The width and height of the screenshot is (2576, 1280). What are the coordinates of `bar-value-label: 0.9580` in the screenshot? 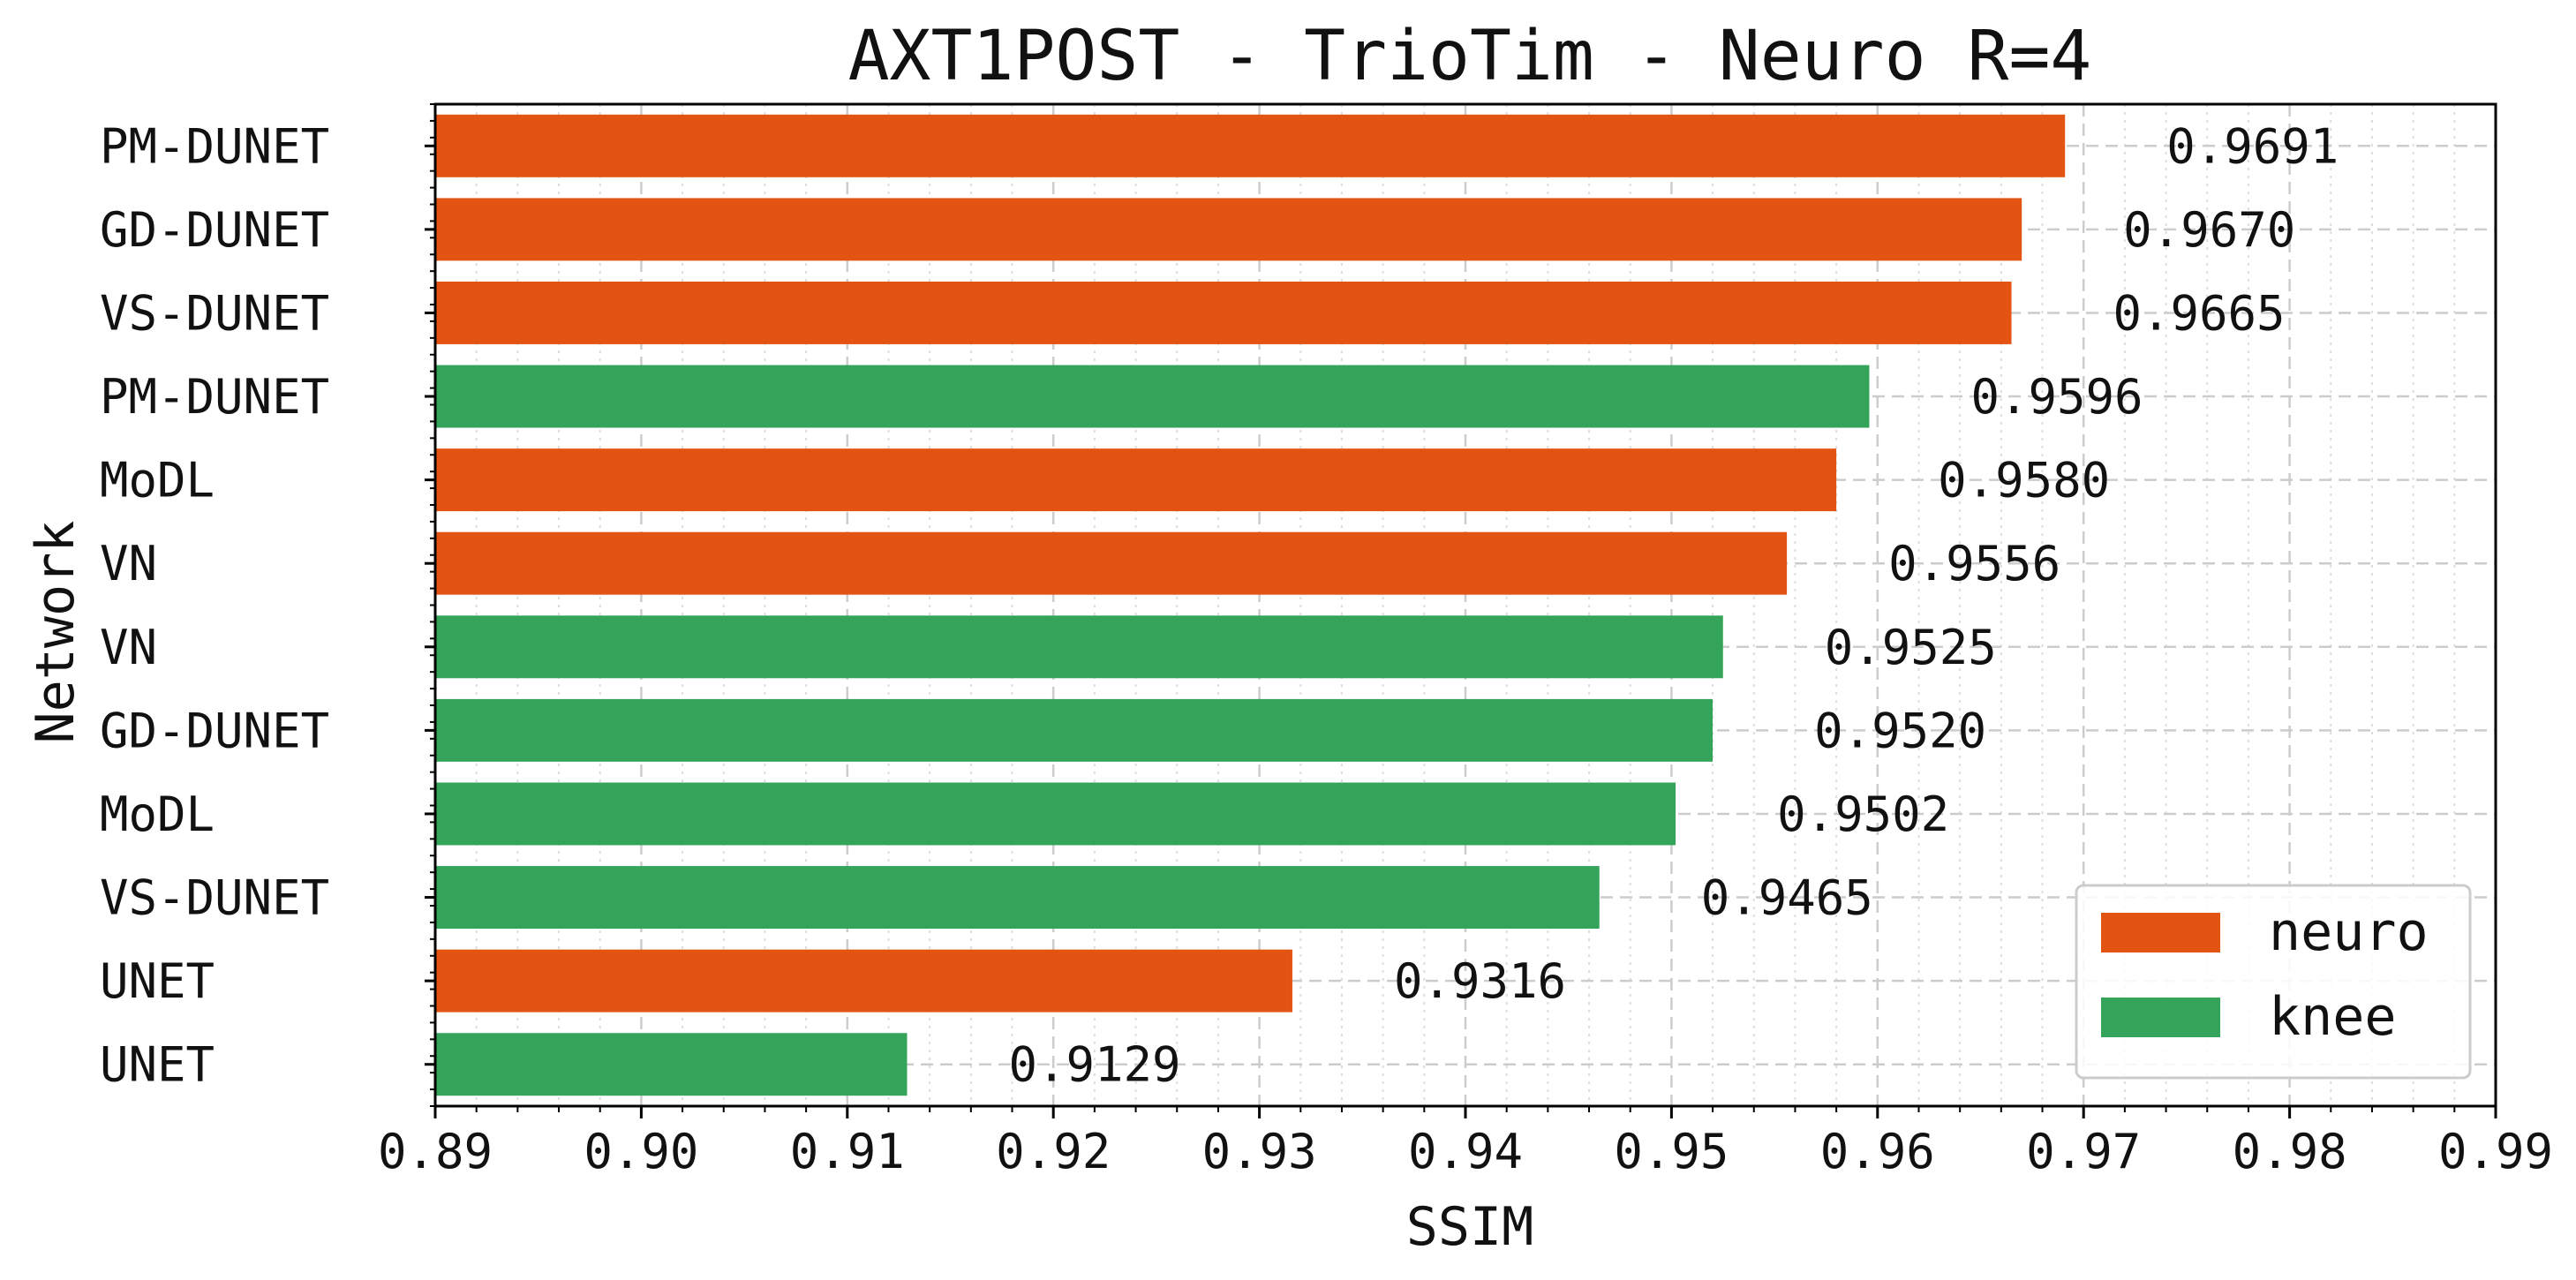 It's located at (2024, 480).